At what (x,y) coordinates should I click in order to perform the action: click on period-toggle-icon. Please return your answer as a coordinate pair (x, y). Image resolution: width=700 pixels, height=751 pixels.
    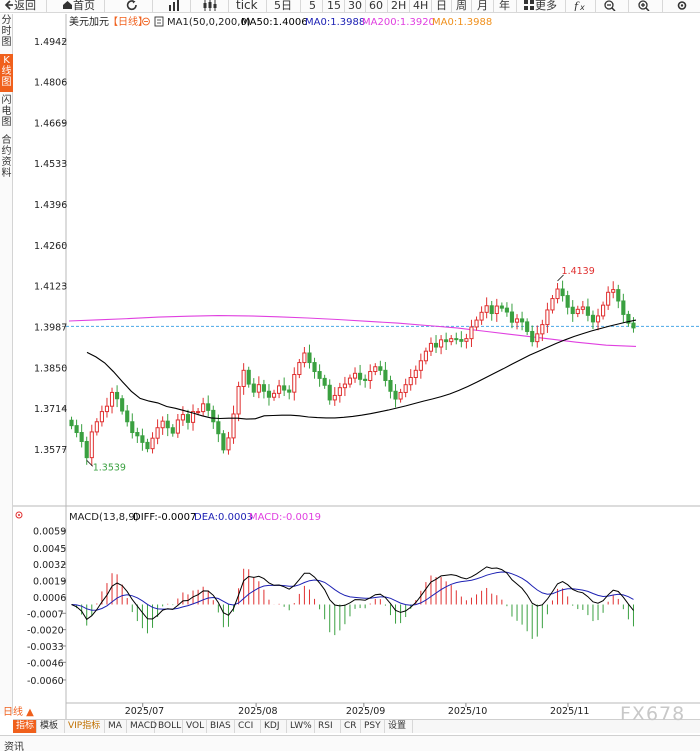
    Looking at the image, I should click on (146, 21).